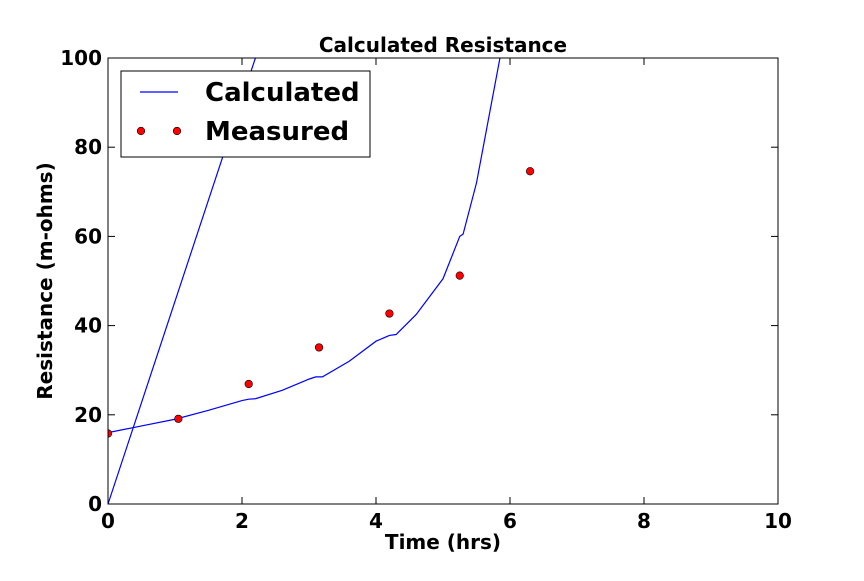 The image size is (864, 581). Describe the element at coordinates (88, 415) in the screenshot. I see `y-tick-label: 20` at that location.